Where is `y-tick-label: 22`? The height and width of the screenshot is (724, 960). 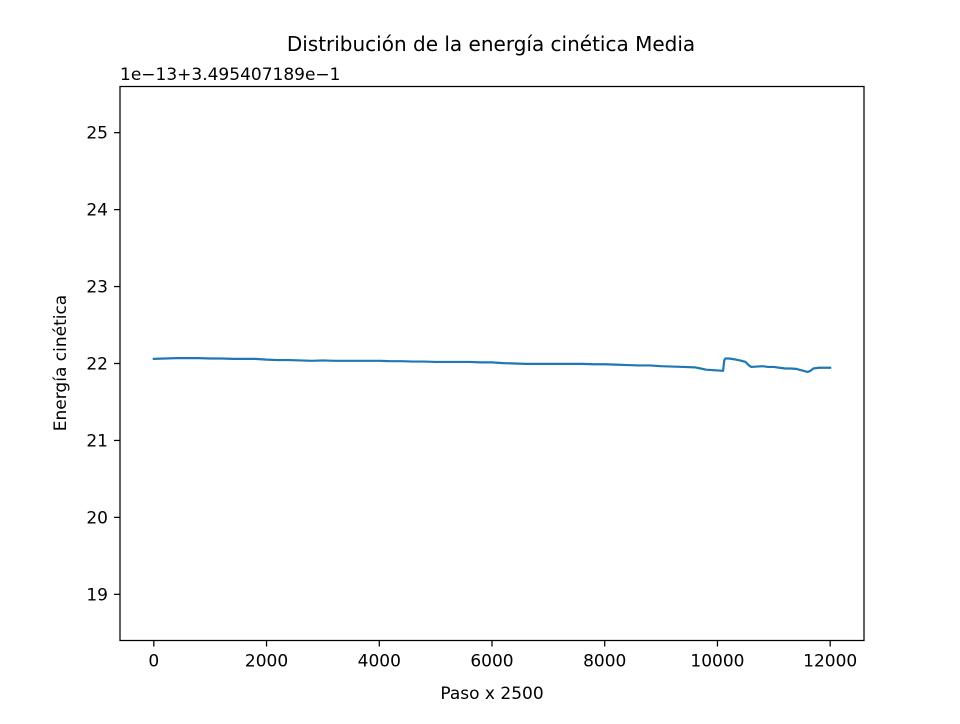 y-tick-label: 22 is located at coordinates (97, 365).